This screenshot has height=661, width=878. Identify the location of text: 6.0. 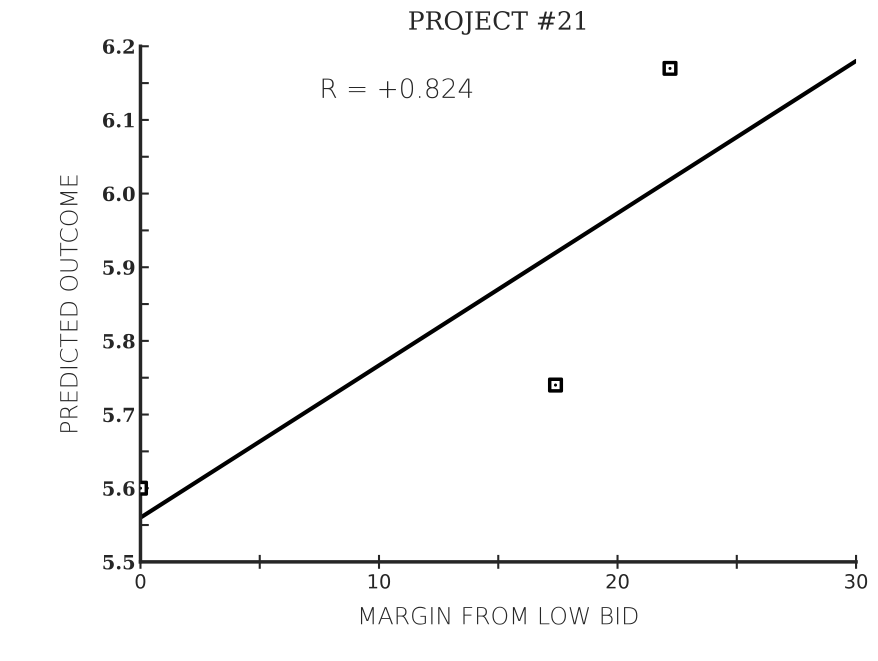
(119, 194).